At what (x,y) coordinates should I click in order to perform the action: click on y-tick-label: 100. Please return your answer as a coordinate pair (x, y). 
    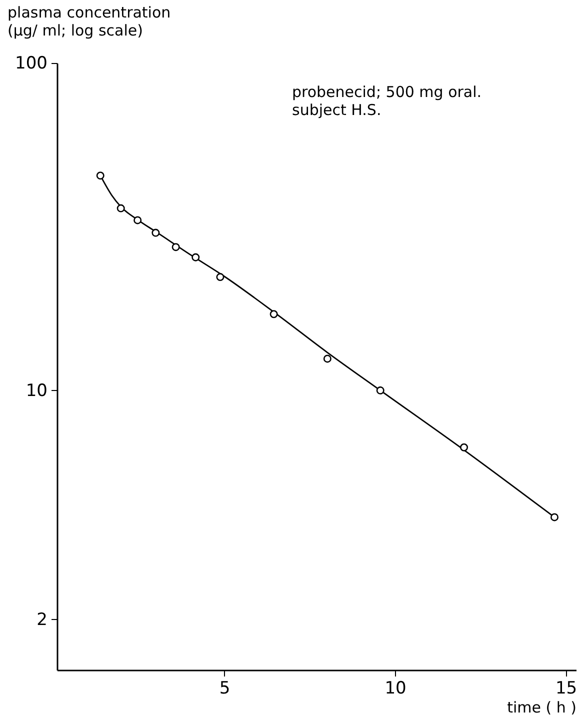
    Looking at the image, I should click on (31, 64).